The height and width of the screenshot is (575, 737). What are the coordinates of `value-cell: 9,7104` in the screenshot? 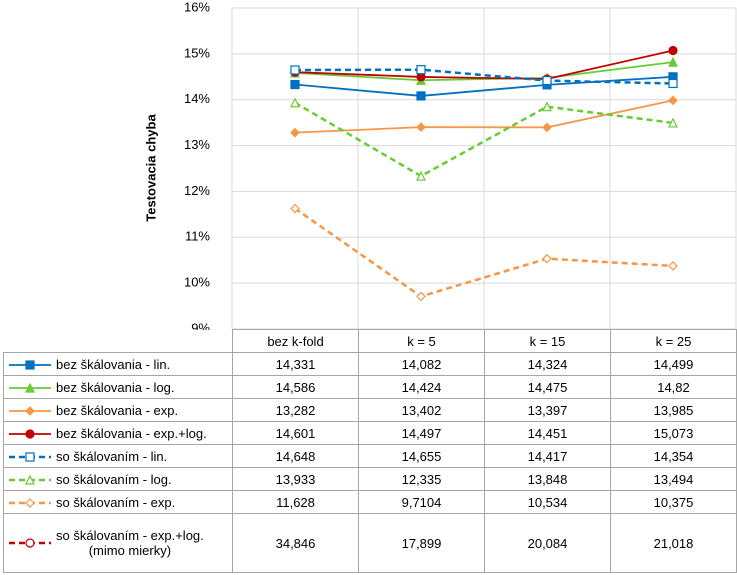 It's located at (421, 502).